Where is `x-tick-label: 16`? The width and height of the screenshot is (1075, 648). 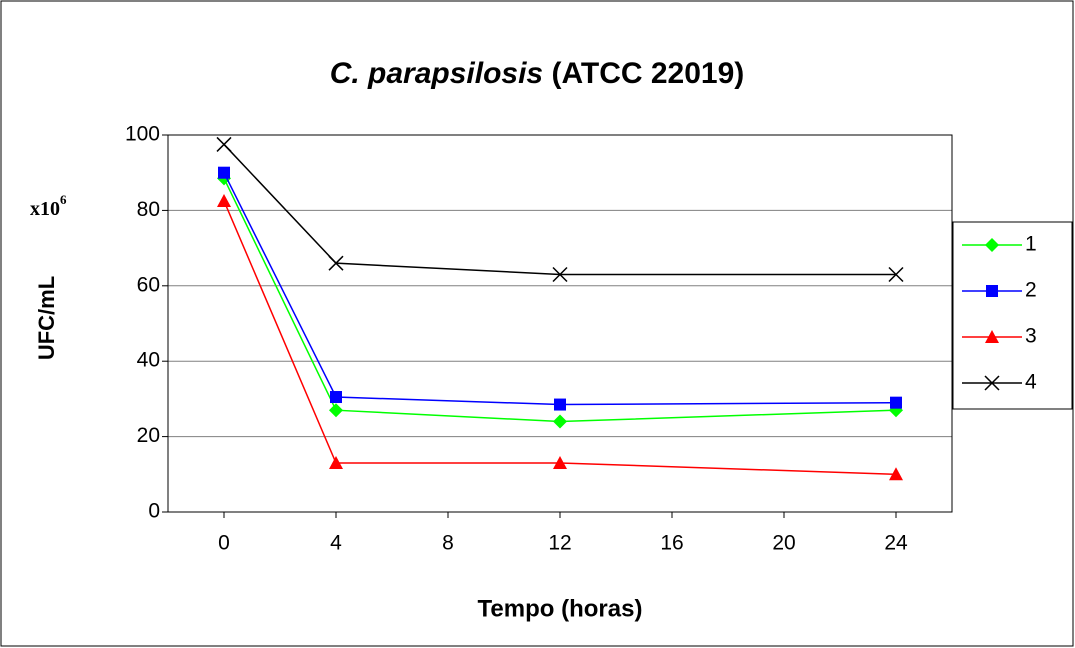 x-tick-label: 16 is located at coordinates (671, 543).